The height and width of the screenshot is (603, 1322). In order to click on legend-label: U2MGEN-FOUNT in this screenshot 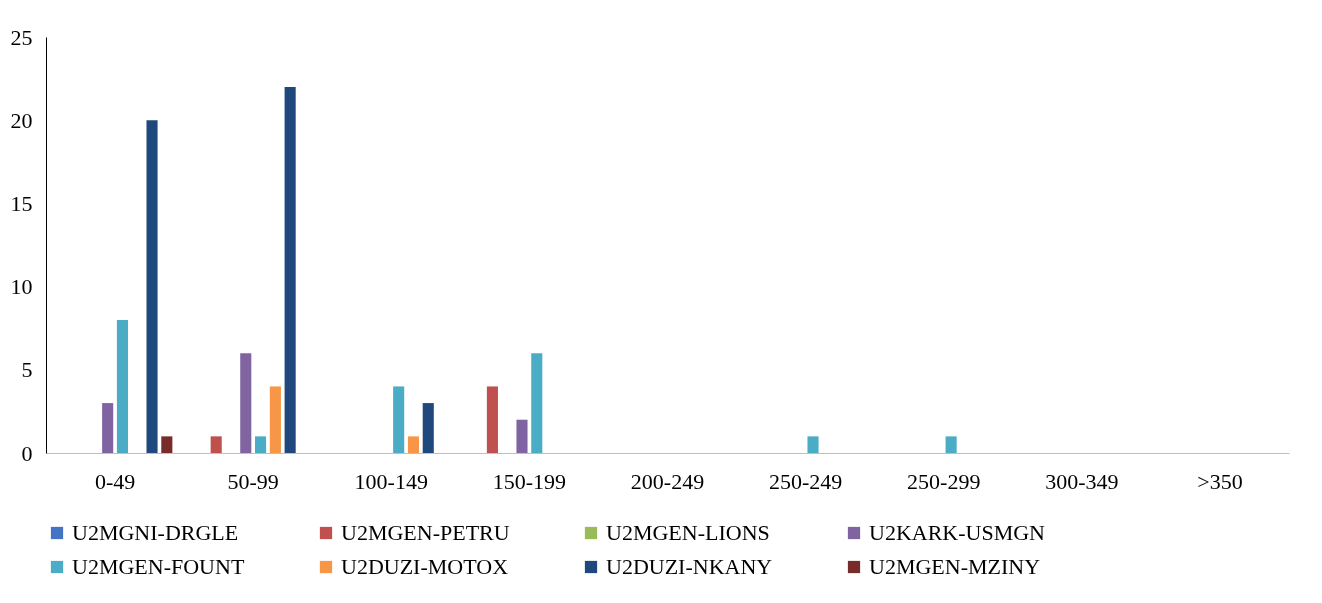, I will do `click(158, 566)`.